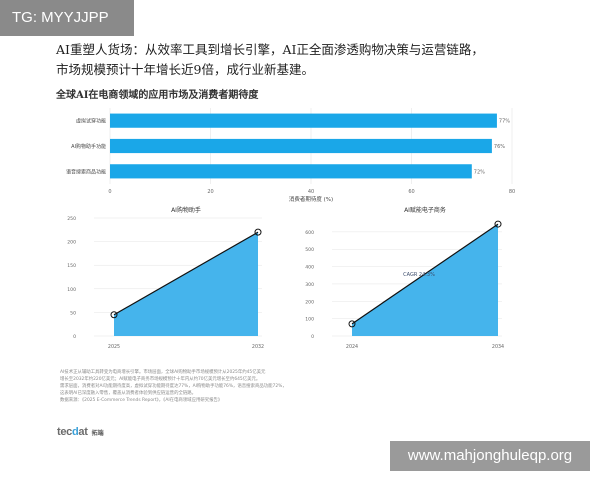  I want to click on headline-line-2: 市场规模预计十年增长近9倍，成行业新基建。, so click(185, 69).